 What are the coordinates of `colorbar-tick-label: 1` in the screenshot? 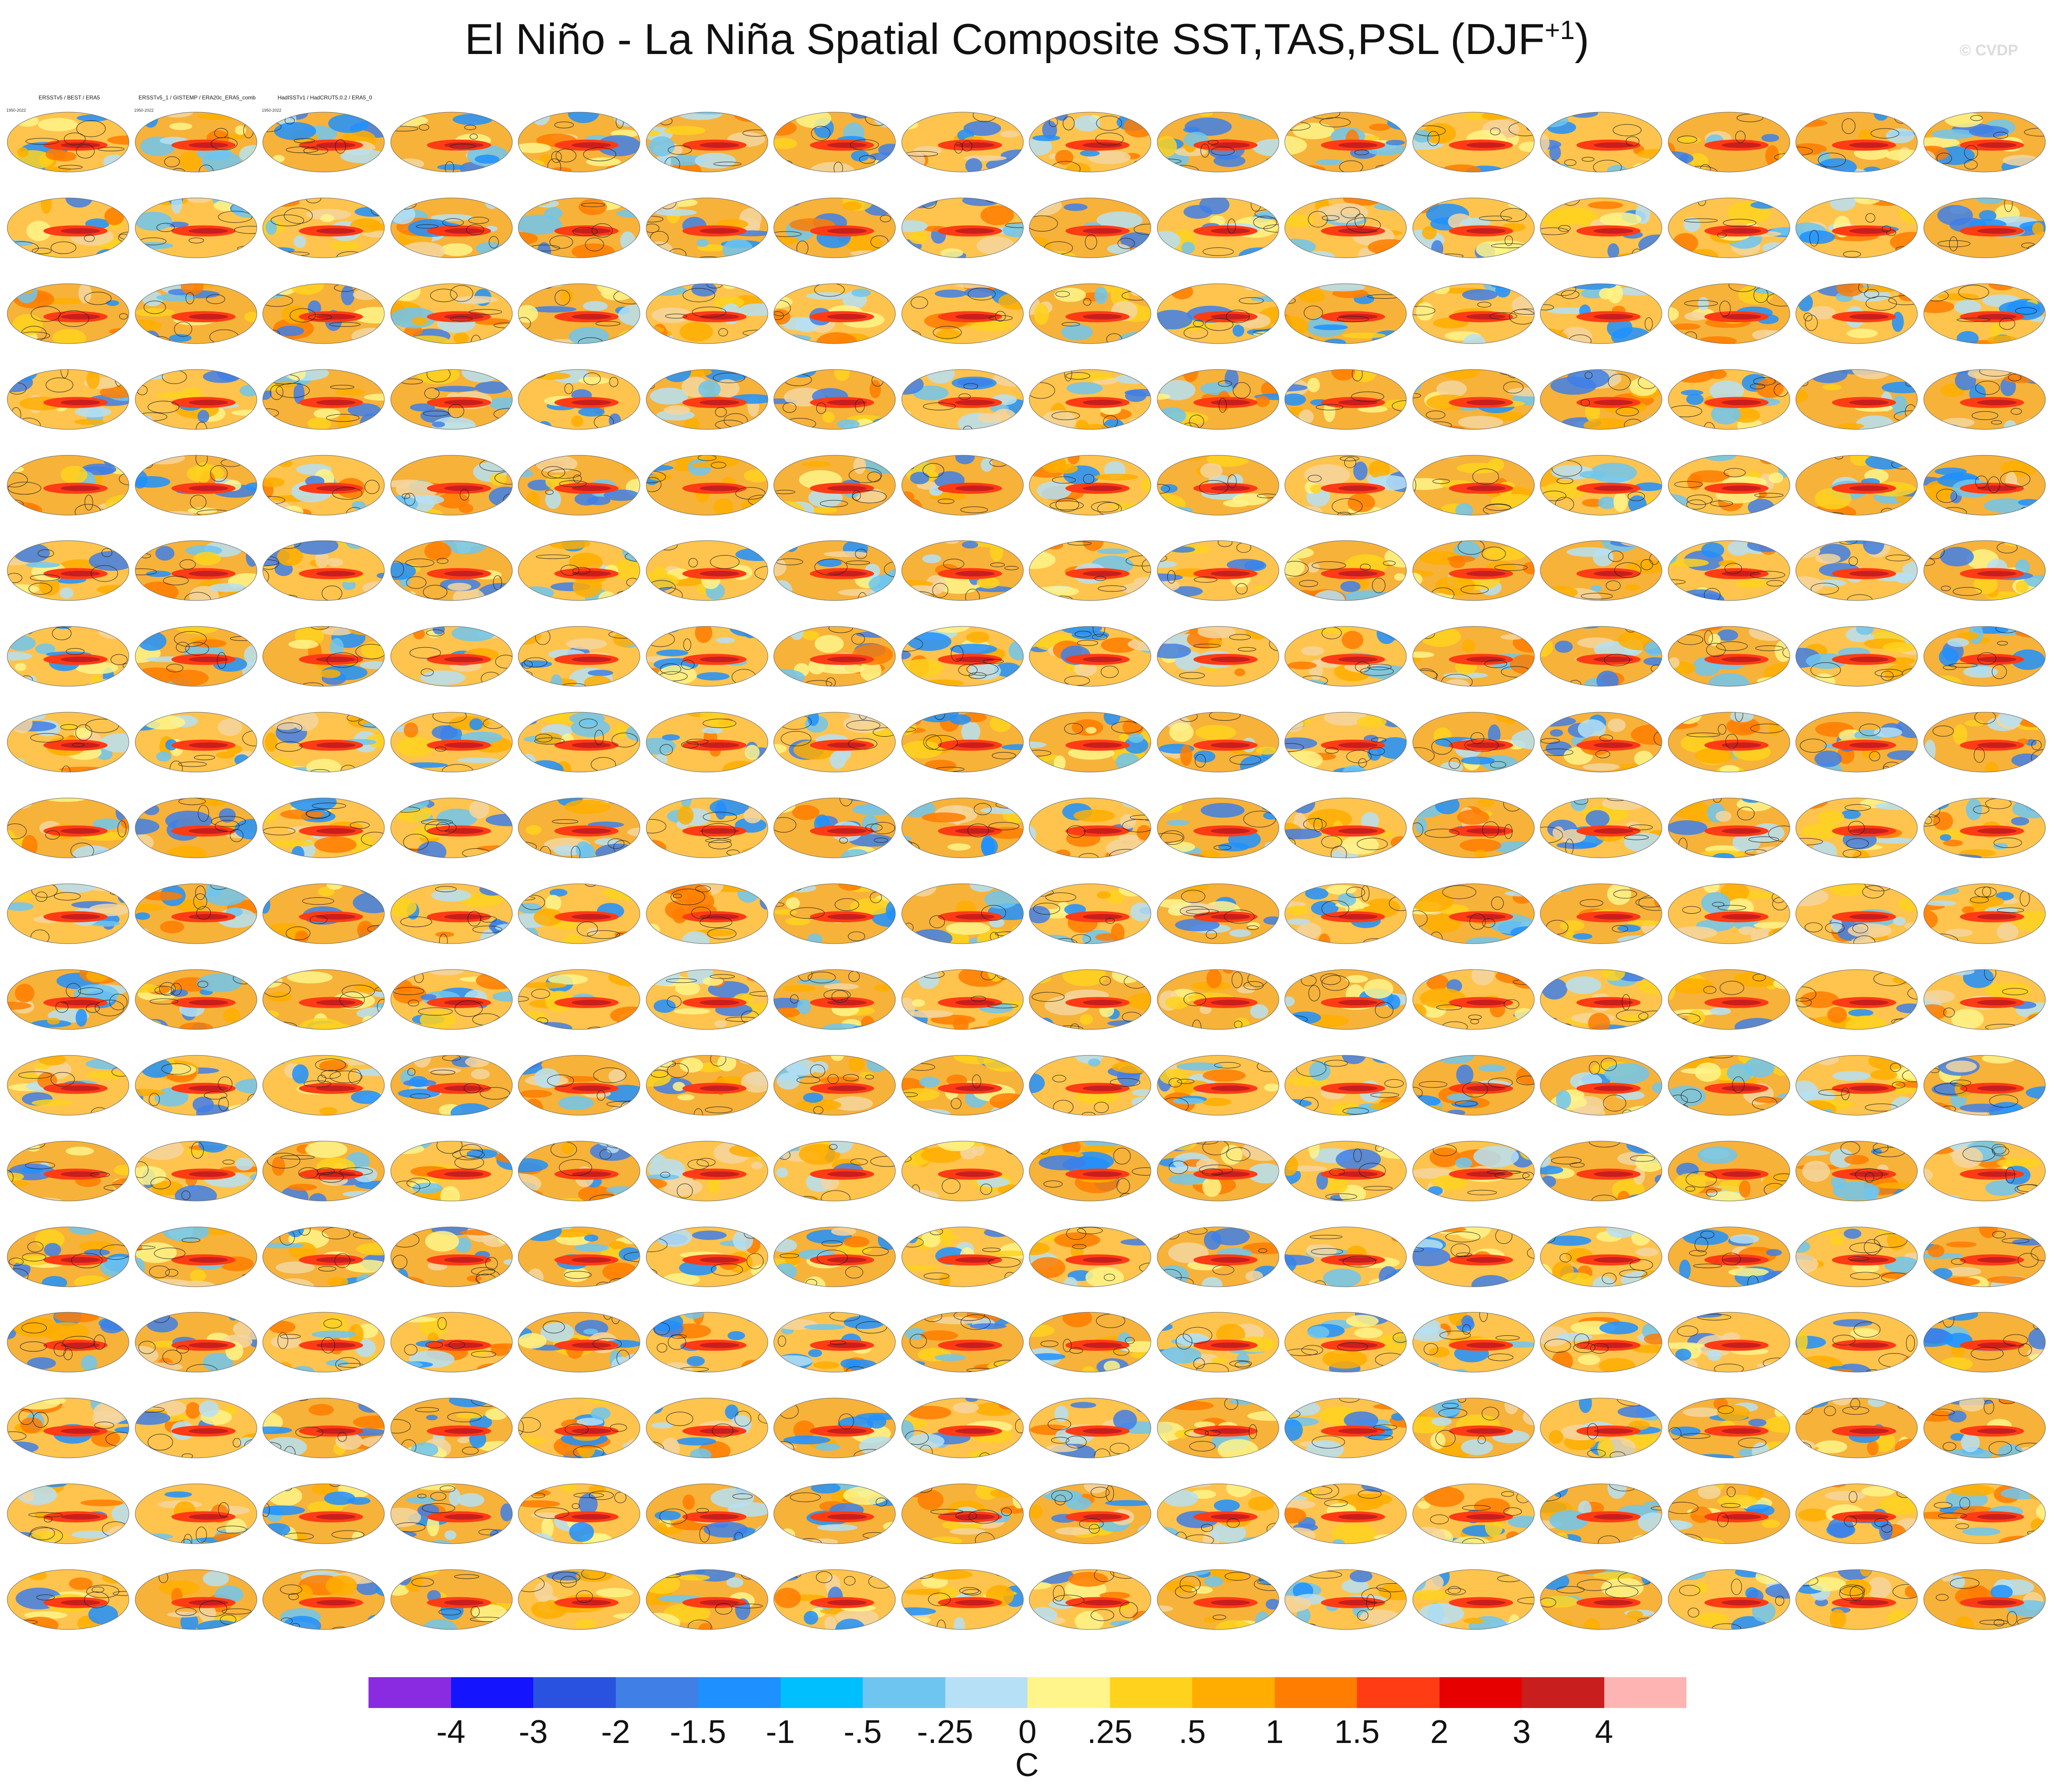 It's located at (1274, 1732).